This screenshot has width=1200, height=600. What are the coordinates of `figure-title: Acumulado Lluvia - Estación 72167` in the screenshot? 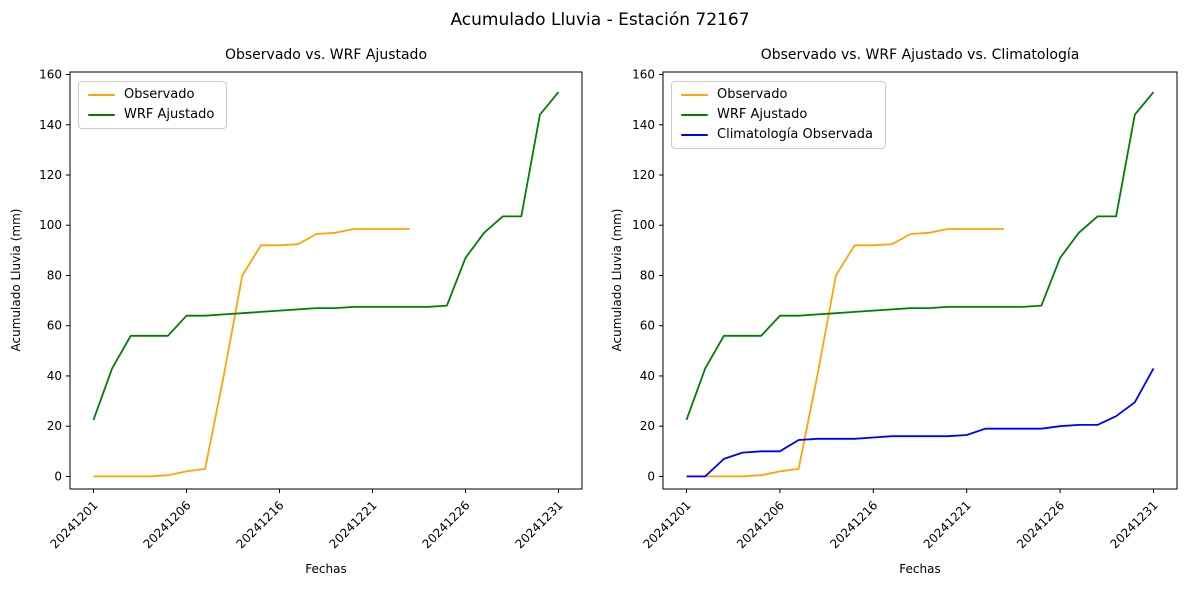 It's located at (600, 20).